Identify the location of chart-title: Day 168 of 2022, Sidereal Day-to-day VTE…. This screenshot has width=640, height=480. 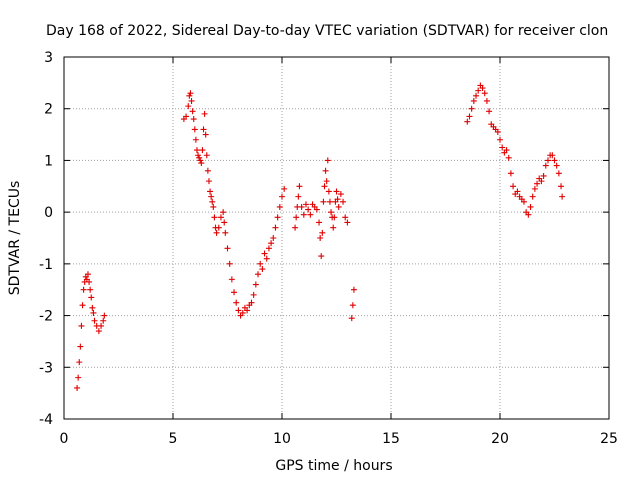
(327, 31).